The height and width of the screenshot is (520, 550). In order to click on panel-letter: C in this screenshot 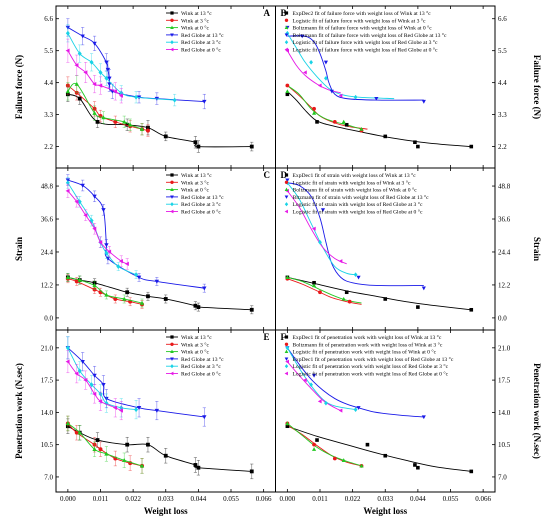, I will do `click(267, 175)`.